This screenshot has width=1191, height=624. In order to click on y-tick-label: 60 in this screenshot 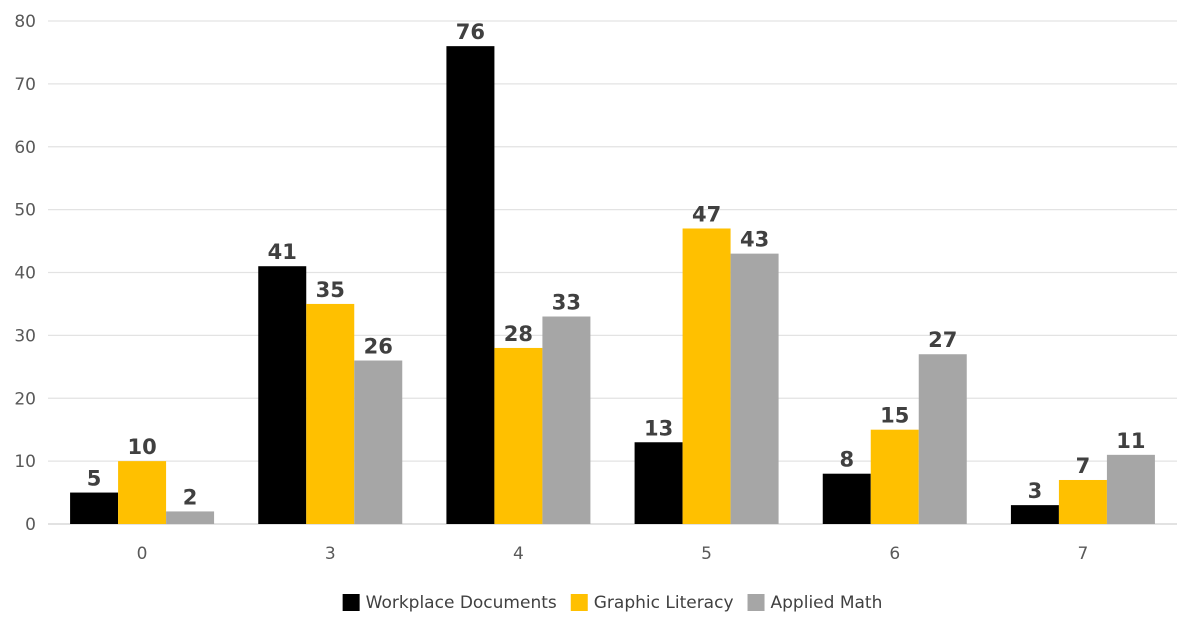, I will do `click(25, 148)`.